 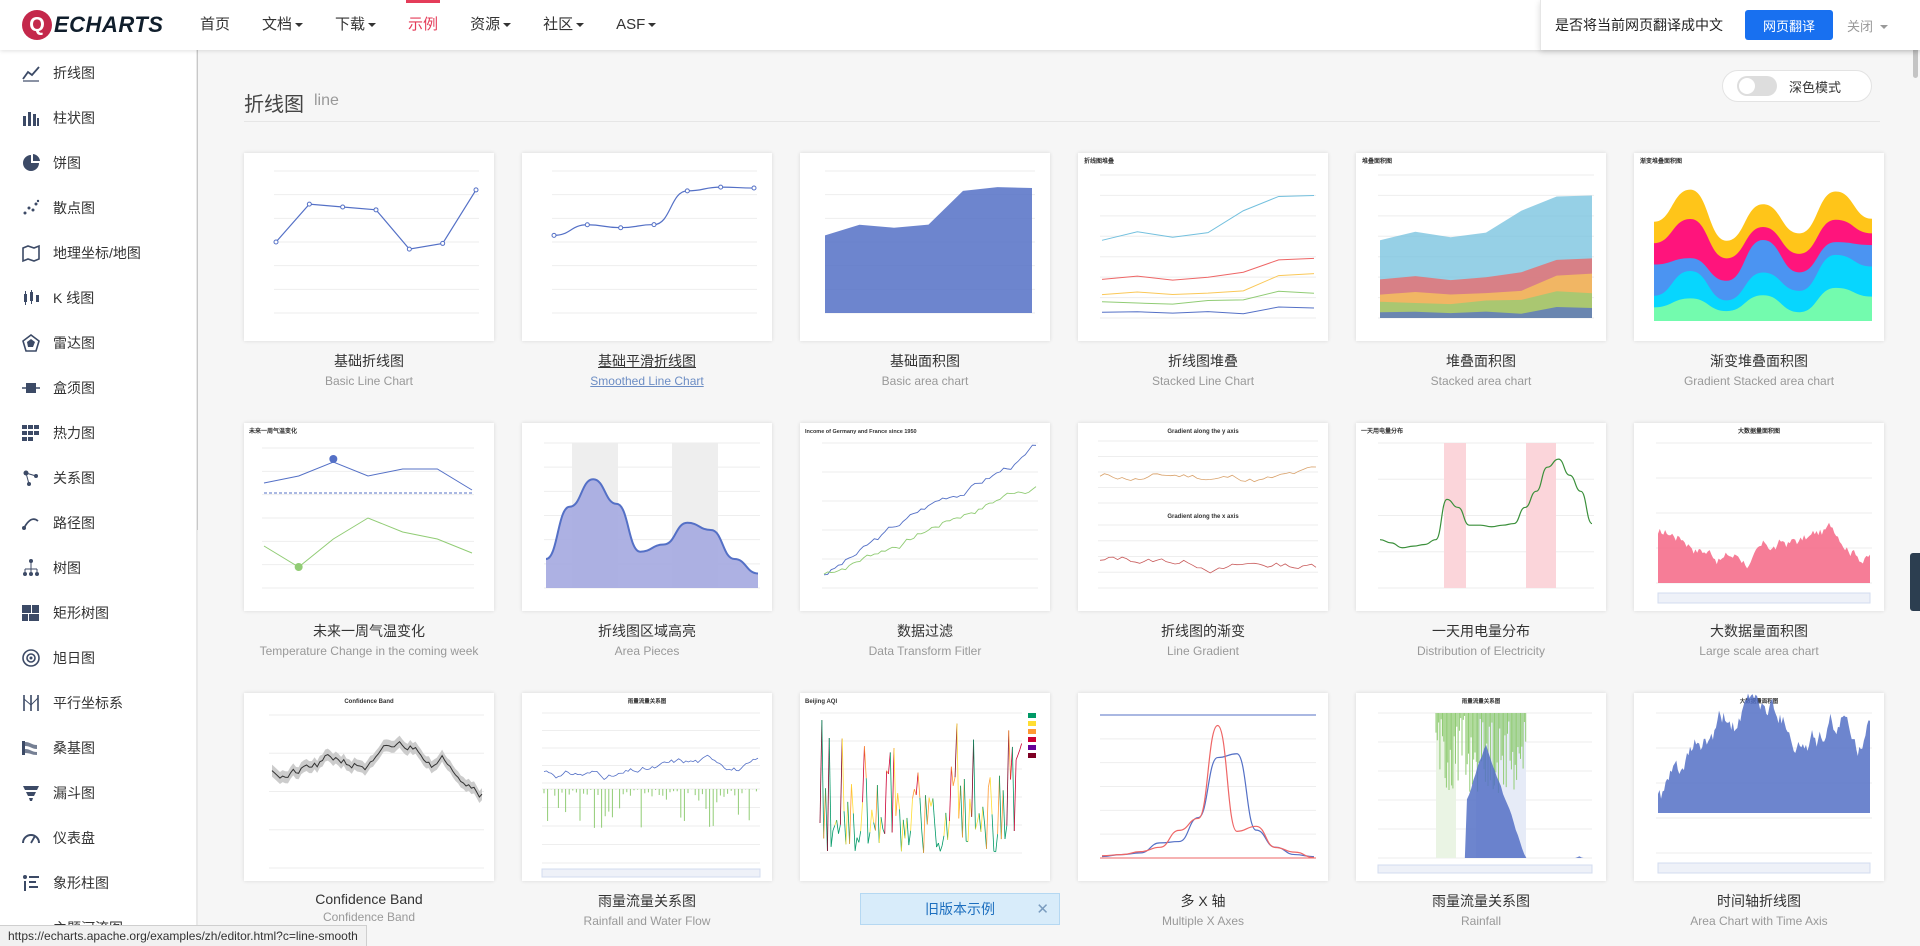 I want to click on example-title: 一天用电量分布, so click(x=1481, y=631).